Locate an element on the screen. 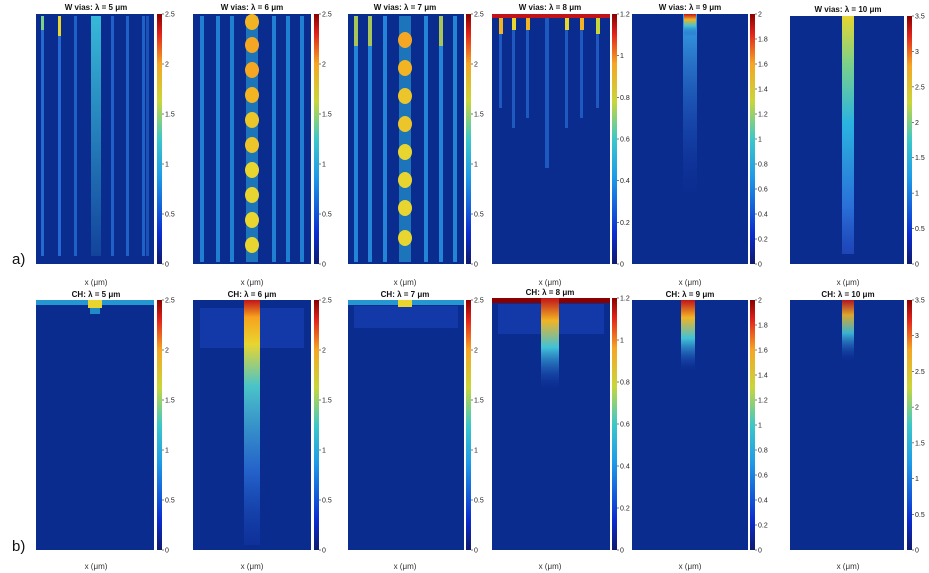 This screenshot has height=573, width=929. panel-title: CH: λ = 8 μm is located at coordinates (550, 292).